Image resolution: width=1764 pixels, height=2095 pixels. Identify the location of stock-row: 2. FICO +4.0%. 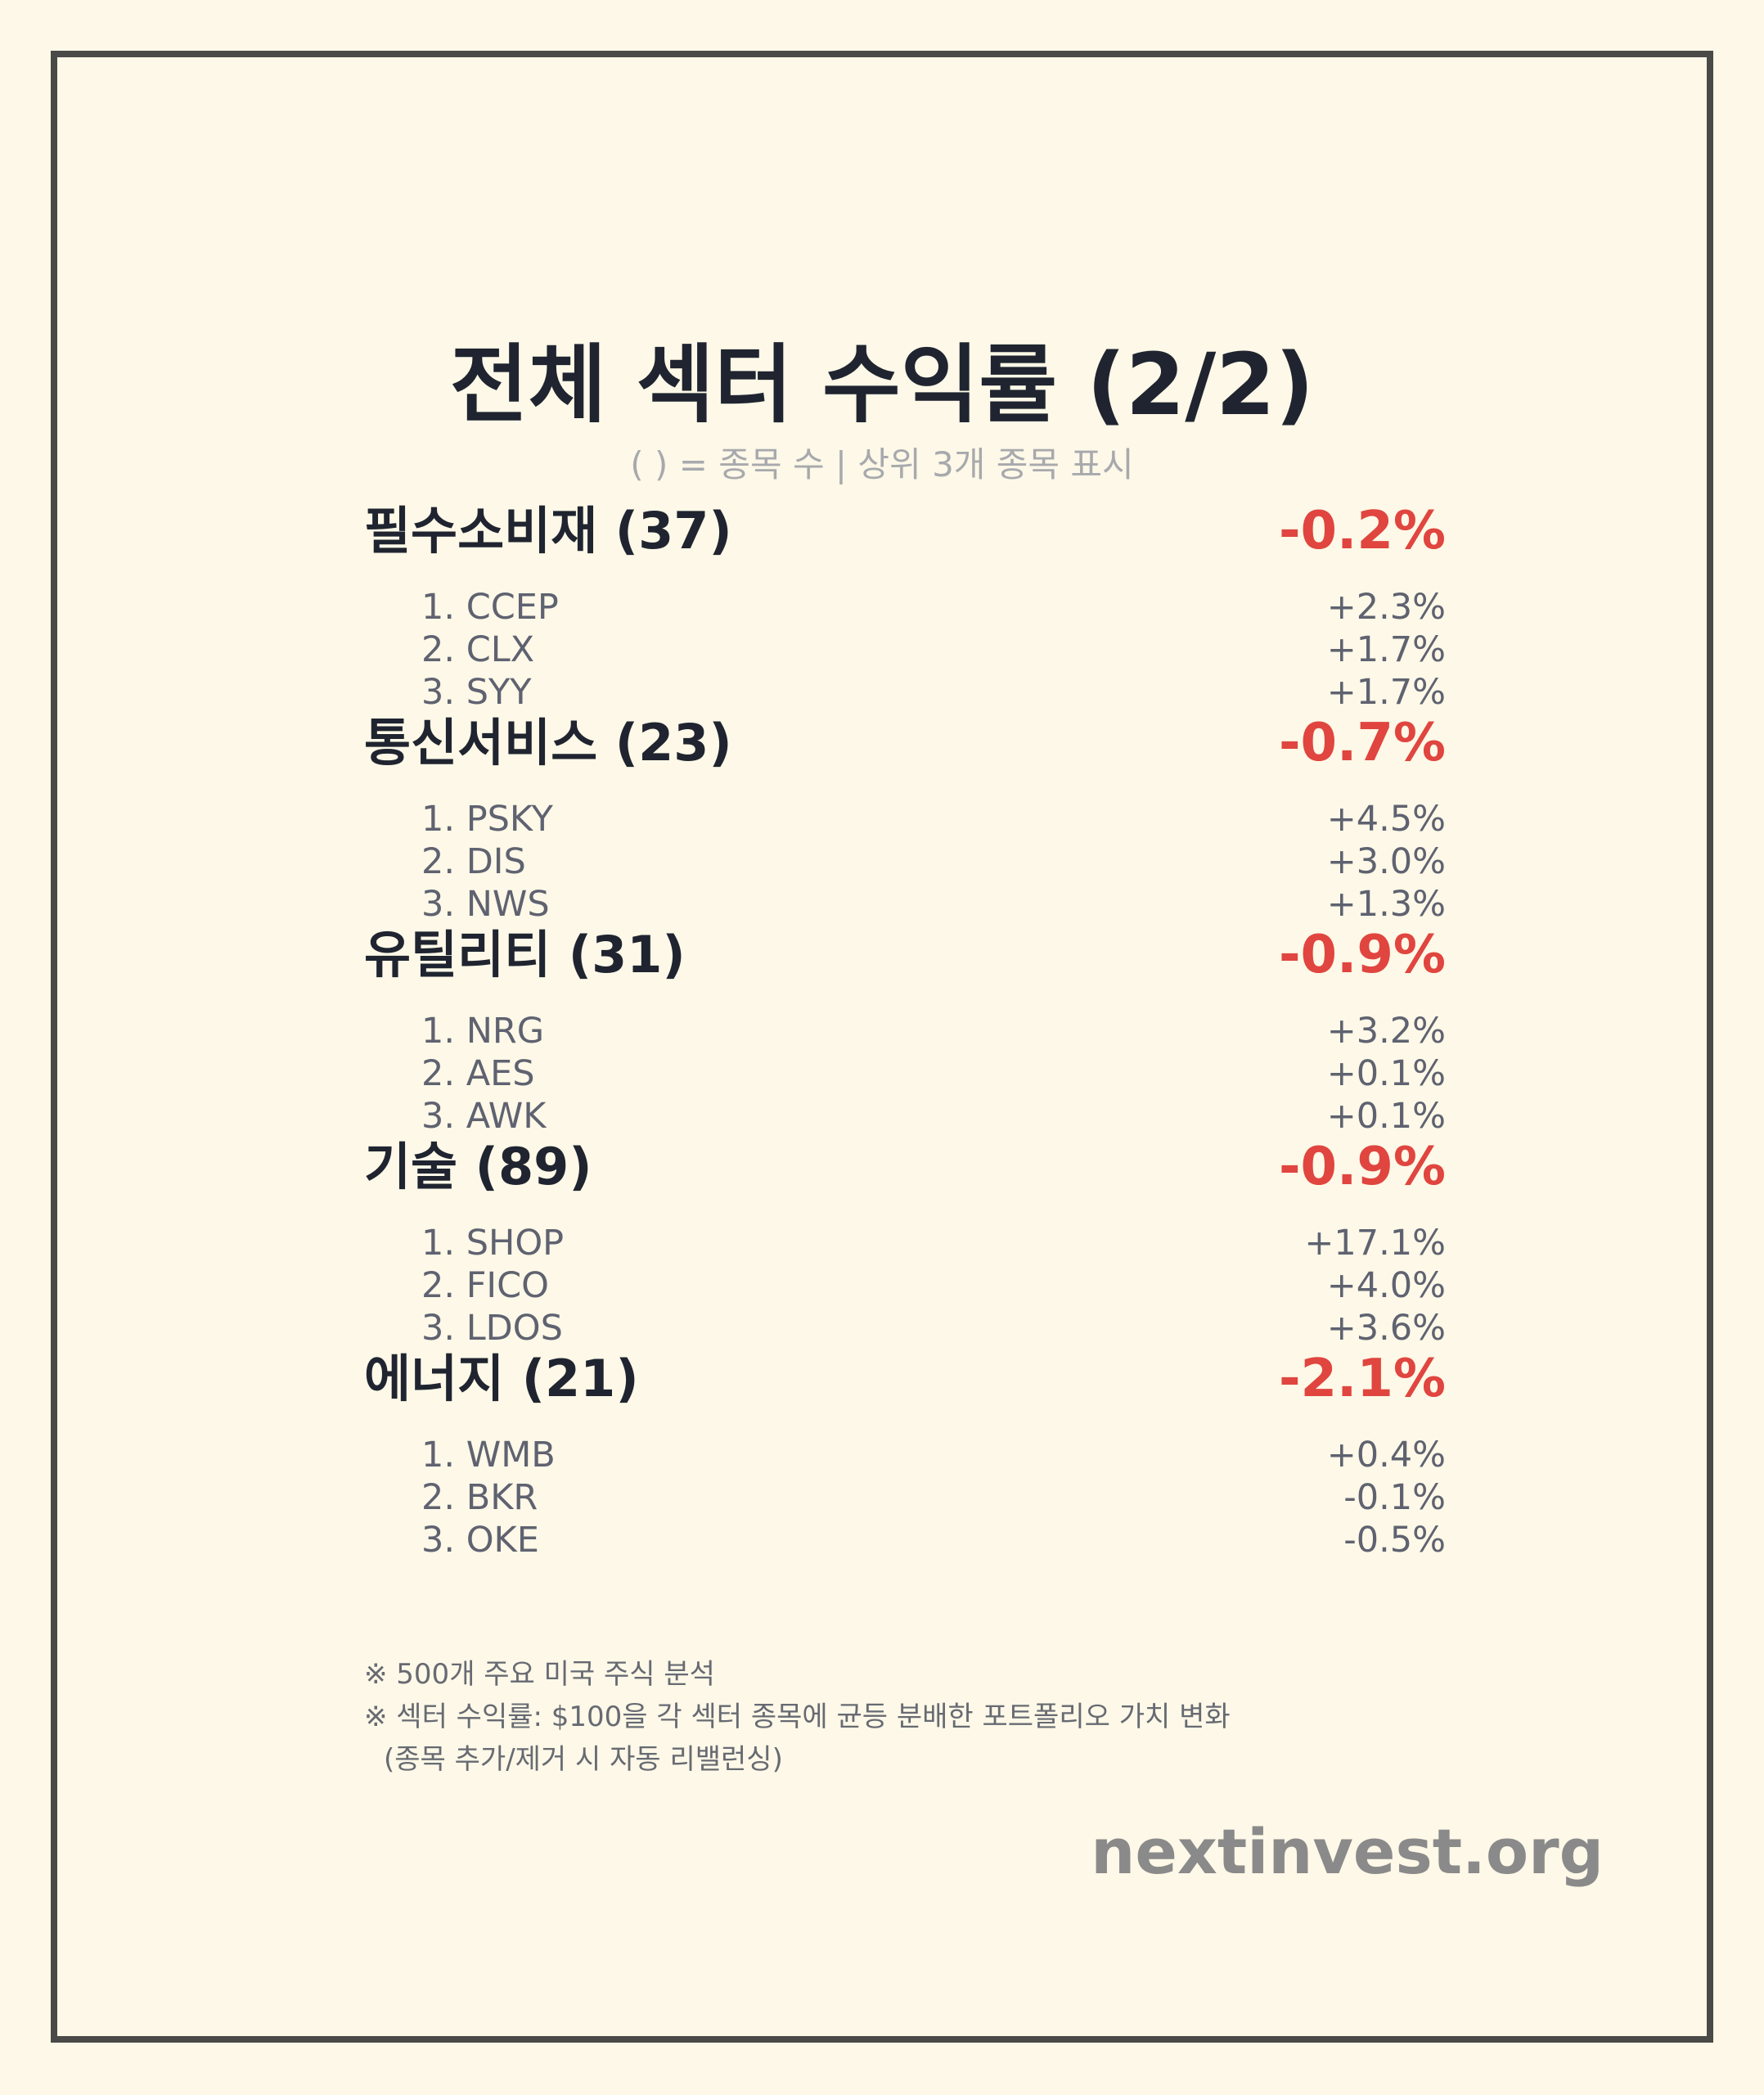
(905, 1285).